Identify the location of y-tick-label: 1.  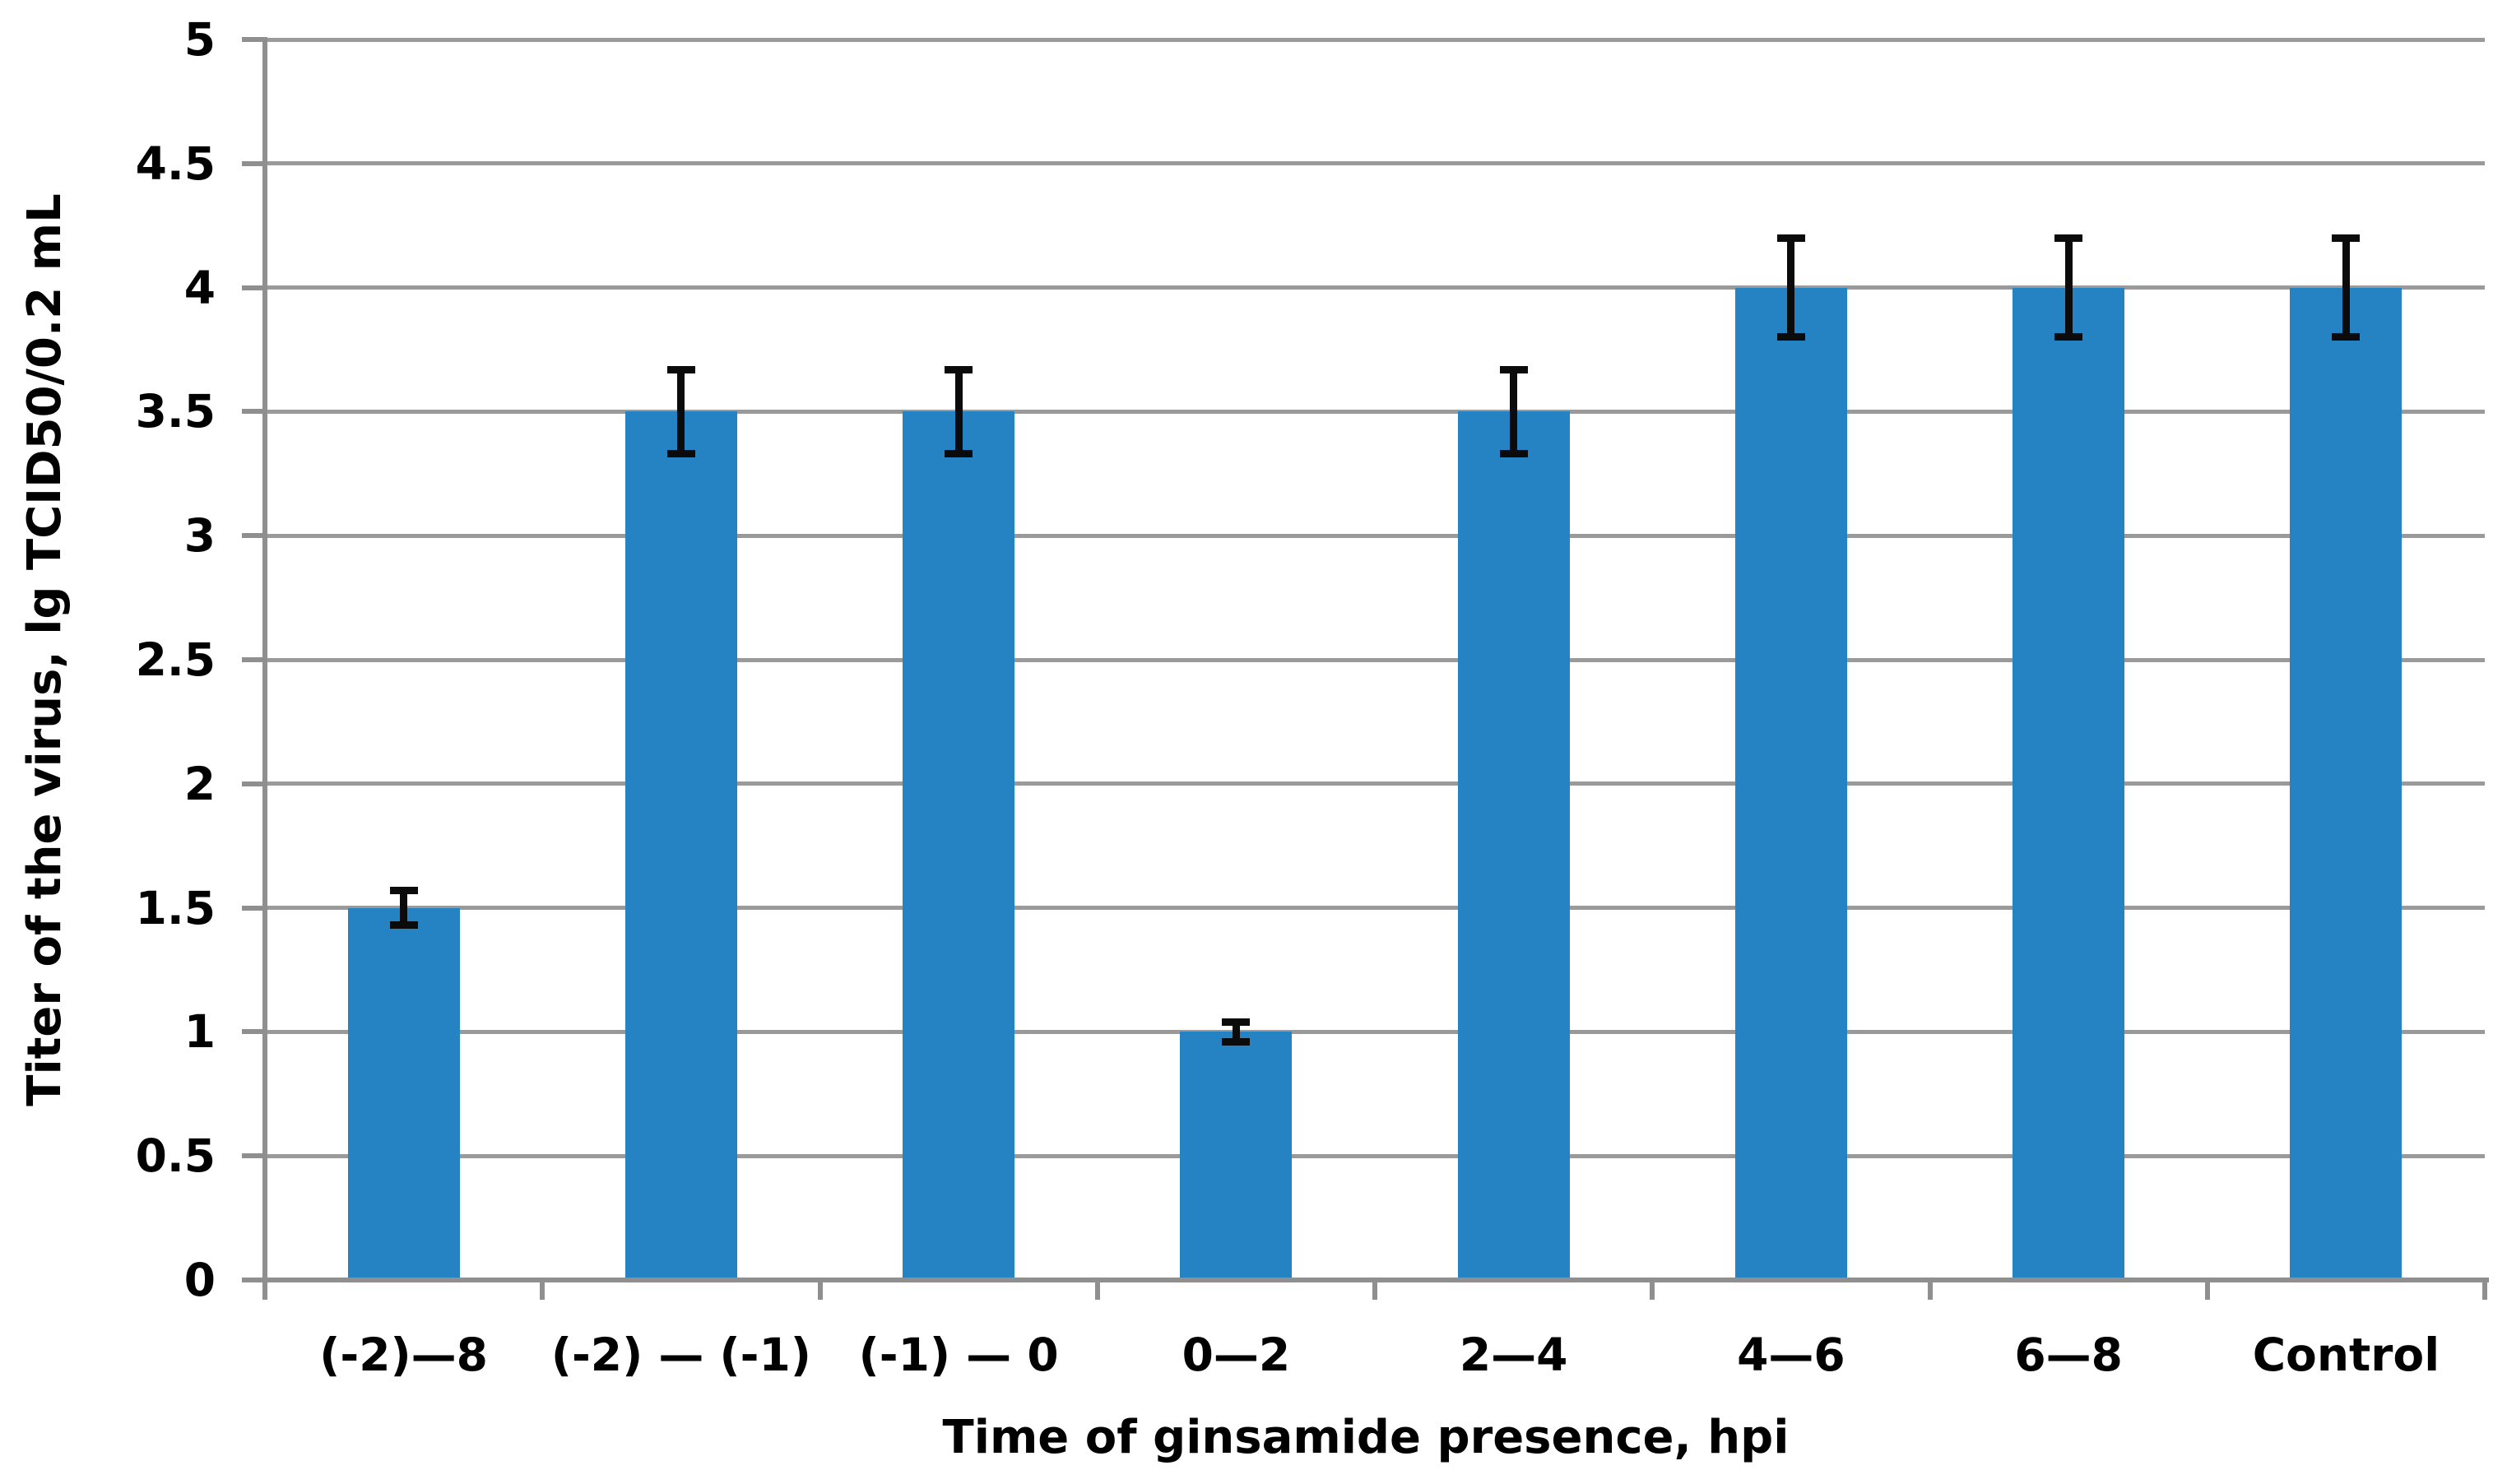
(200, 1032).